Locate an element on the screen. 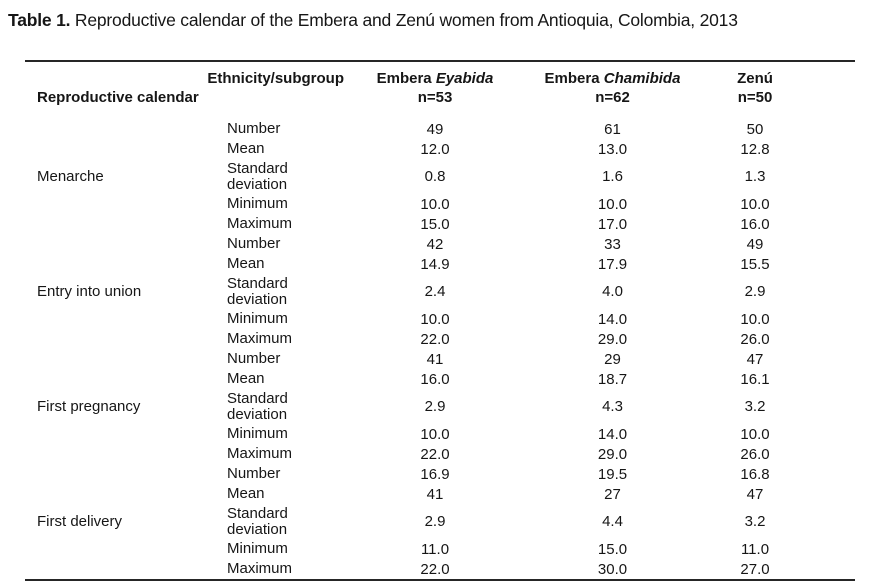  value-cell: 1.3 is located at coordinates (755, 176).